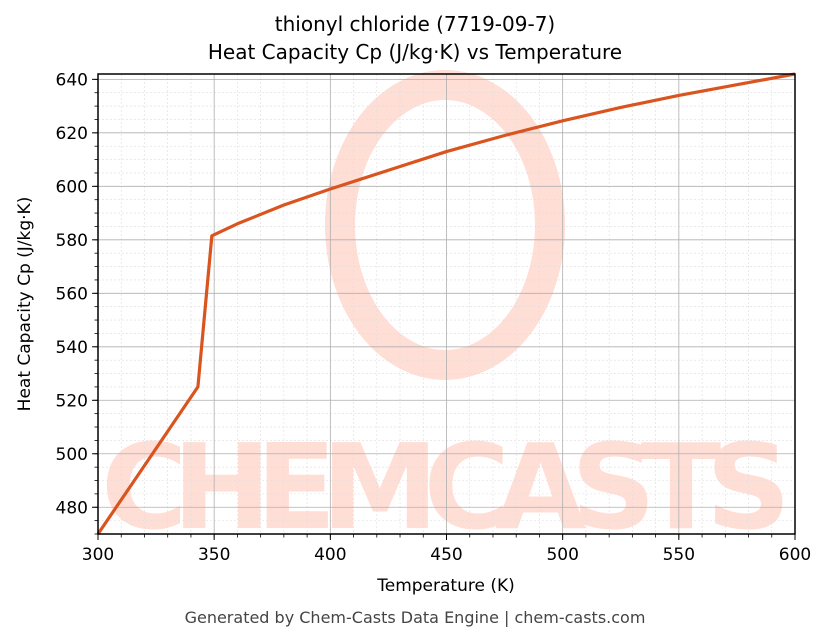  What do you see at coordinates (445, 225) in the screenshot?
I see `watermark-logo` at bounding box center [445, 225].